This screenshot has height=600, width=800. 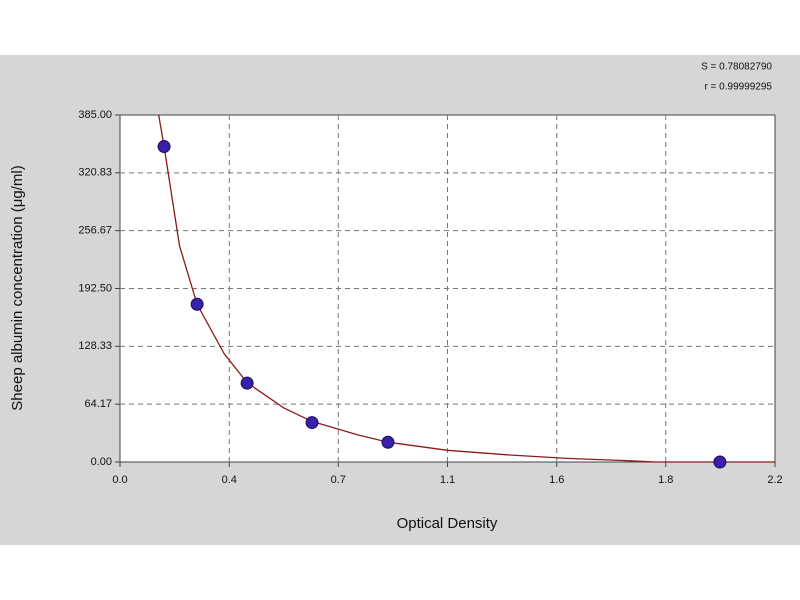 I want to click on y-tick-label: 64.17, so click(x=98, y=404).